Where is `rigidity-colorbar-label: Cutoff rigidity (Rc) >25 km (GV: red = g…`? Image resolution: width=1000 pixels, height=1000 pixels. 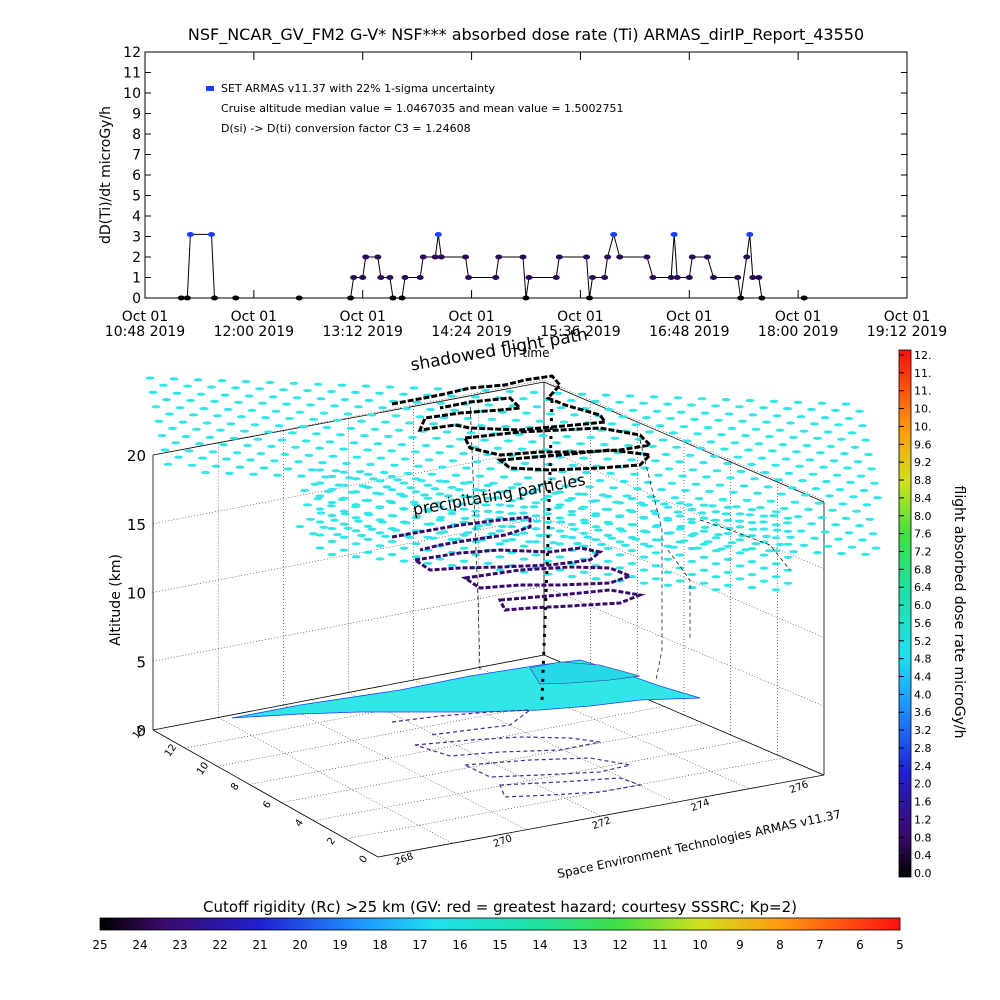 rigidity-colorbar-label: Cutoff rigidity (Rc) >25 km (GV: red = g… is located at coordinates (500, 907).